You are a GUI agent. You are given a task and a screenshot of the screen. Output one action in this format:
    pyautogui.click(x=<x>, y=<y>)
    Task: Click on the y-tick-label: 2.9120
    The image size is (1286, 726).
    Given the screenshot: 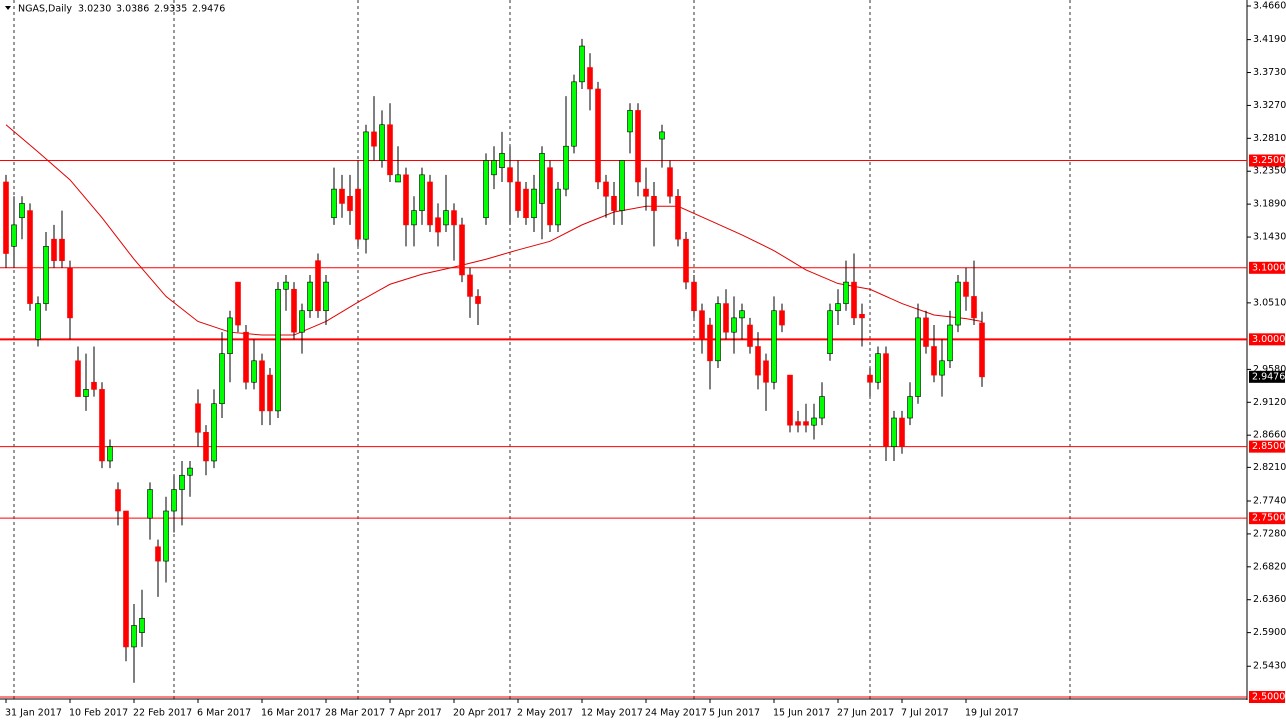 What is the action you would take?
    pyautogui.click(x=1269, y=402)
    